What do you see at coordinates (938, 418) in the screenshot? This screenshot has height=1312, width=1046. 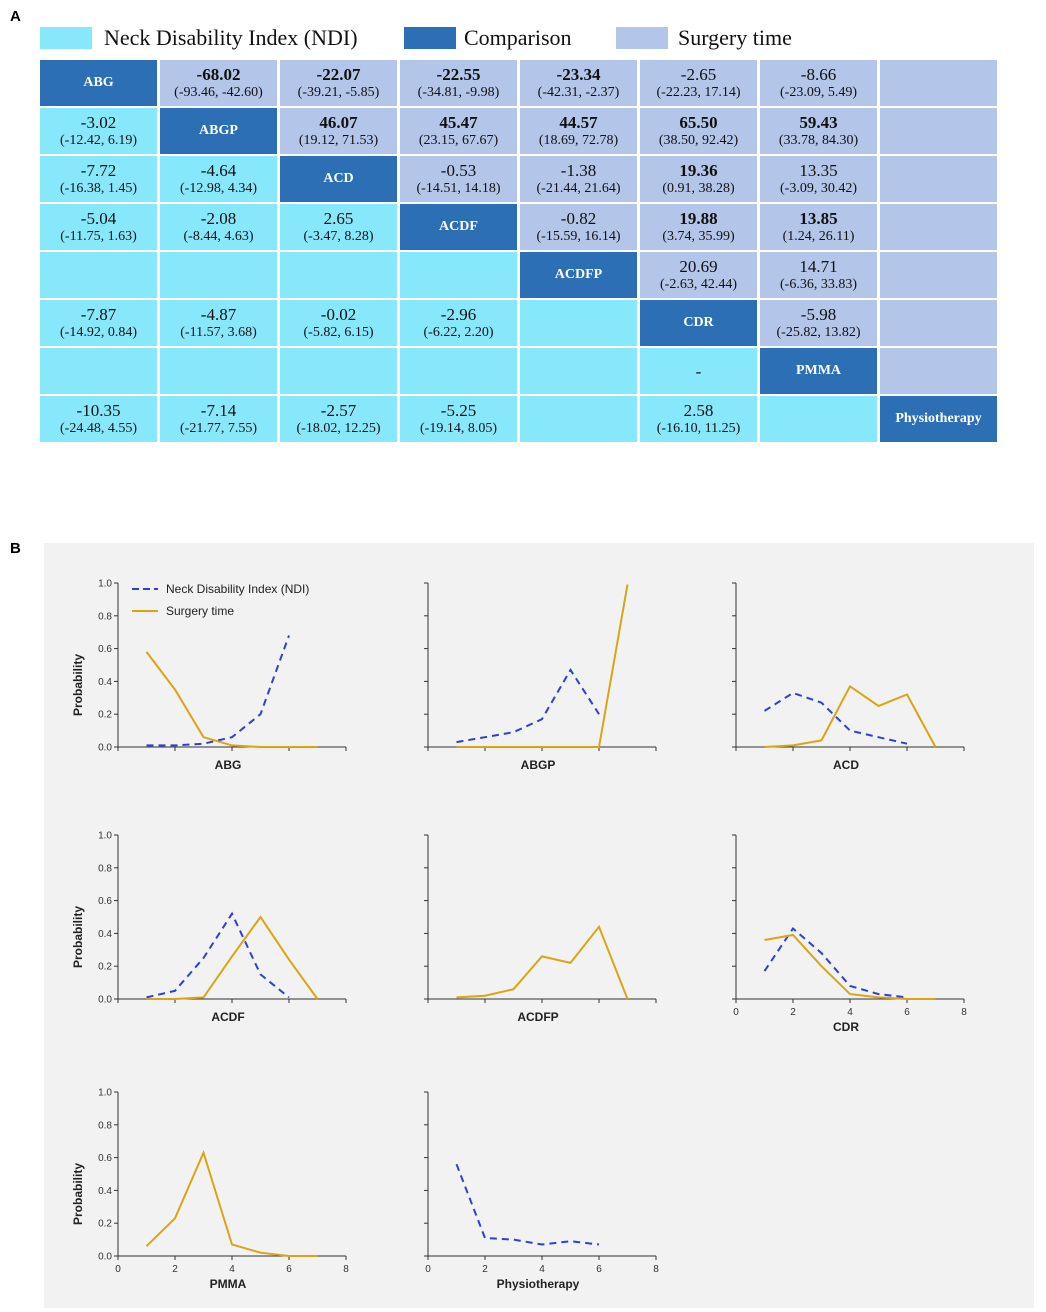 I see `treatment-label: Physiotherapy` at bounding box center [938, 418].